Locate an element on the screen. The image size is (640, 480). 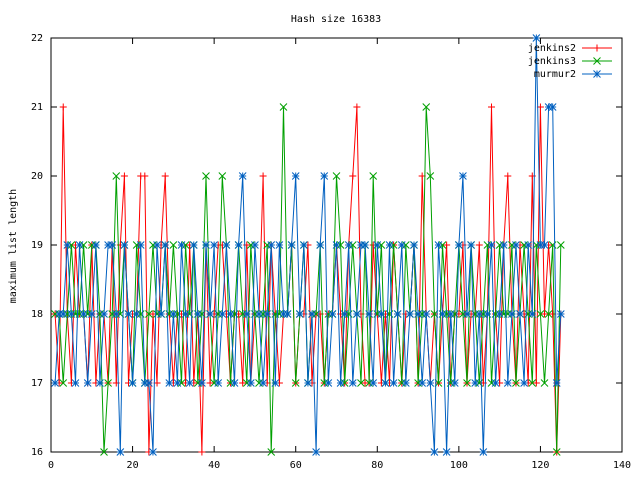
x-tick-label: 0 is located at coordinates (51, 465).